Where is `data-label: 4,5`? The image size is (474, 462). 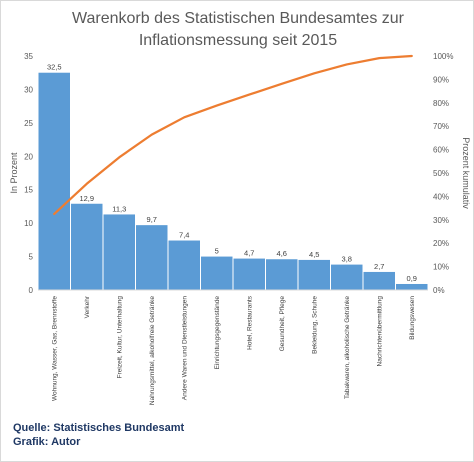
data-label: 4,5 is located at coordinates (314, 254).